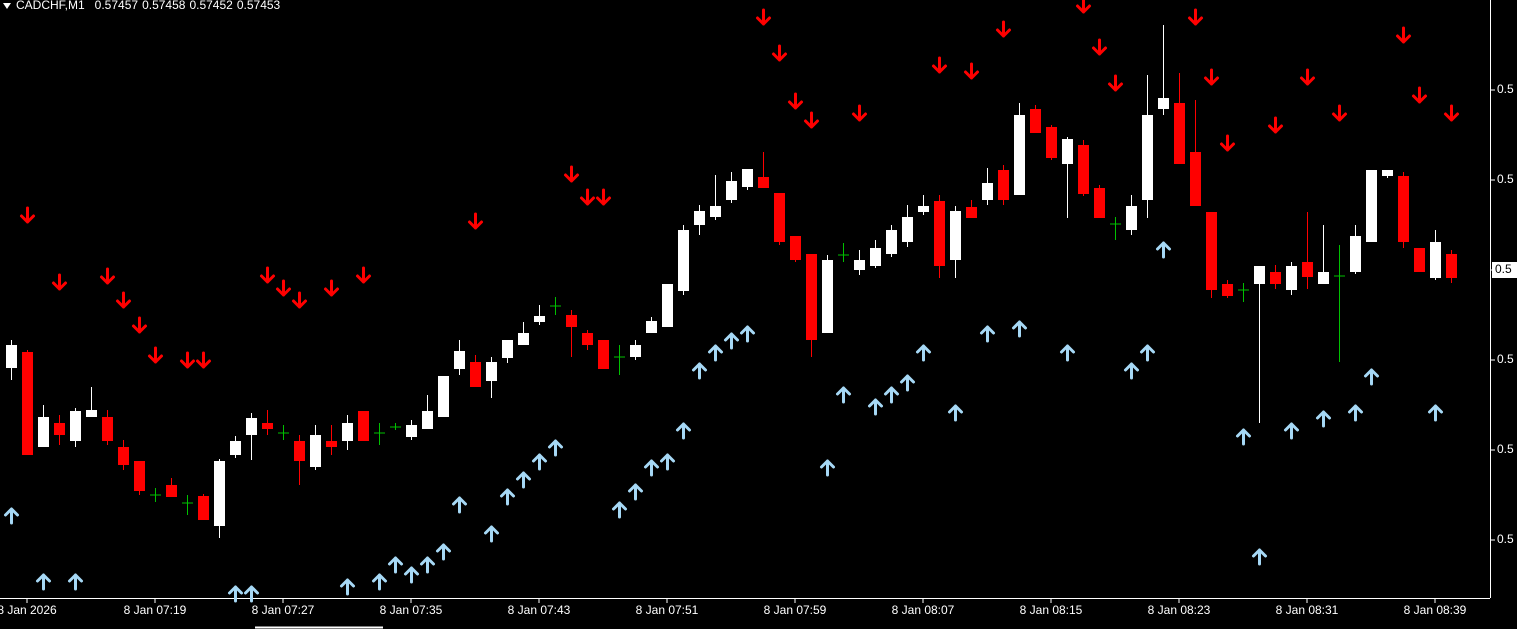 Image resolution: width=1517 pixels, height=629 pixels. What do you see at coordinates (1504, 270) in the screenshot?
I see `last-price-box` at bounding box center [1504, 270].